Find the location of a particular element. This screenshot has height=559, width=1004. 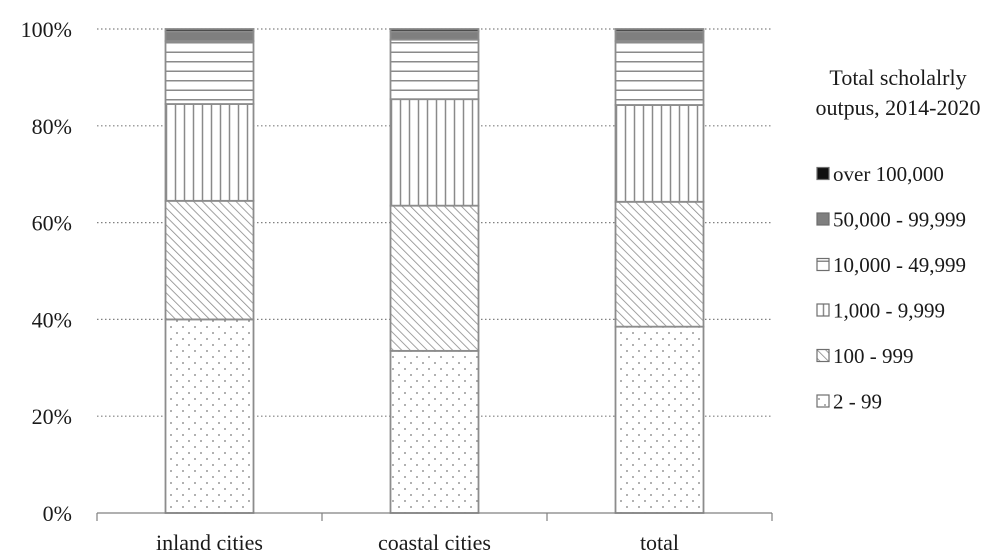

legend-title-line: outpus, 2014-2020 is located at coordinates (898, 107).